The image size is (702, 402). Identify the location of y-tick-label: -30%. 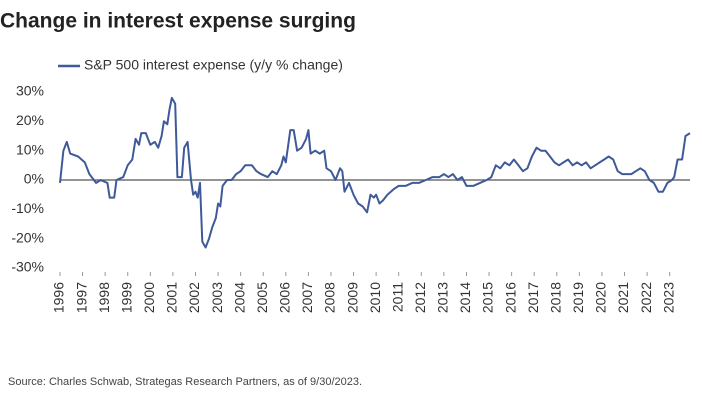
(27, 267).